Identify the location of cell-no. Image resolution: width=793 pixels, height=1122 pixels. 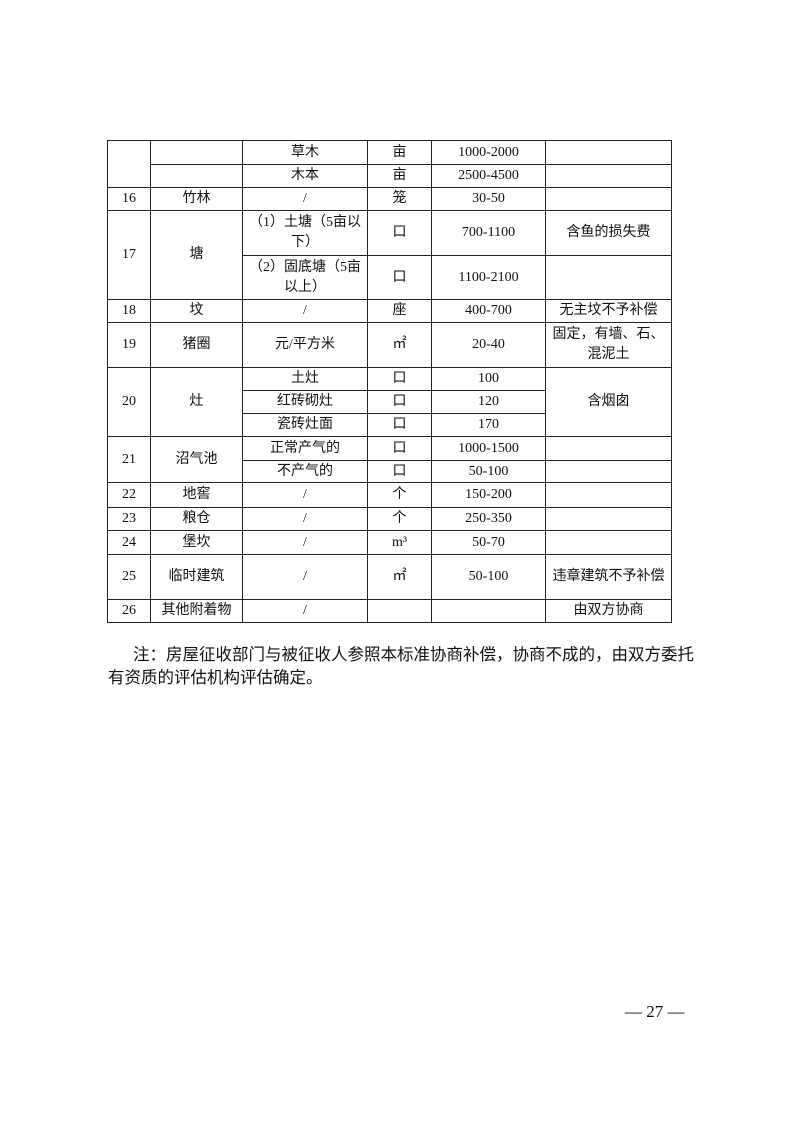
(129, 164).